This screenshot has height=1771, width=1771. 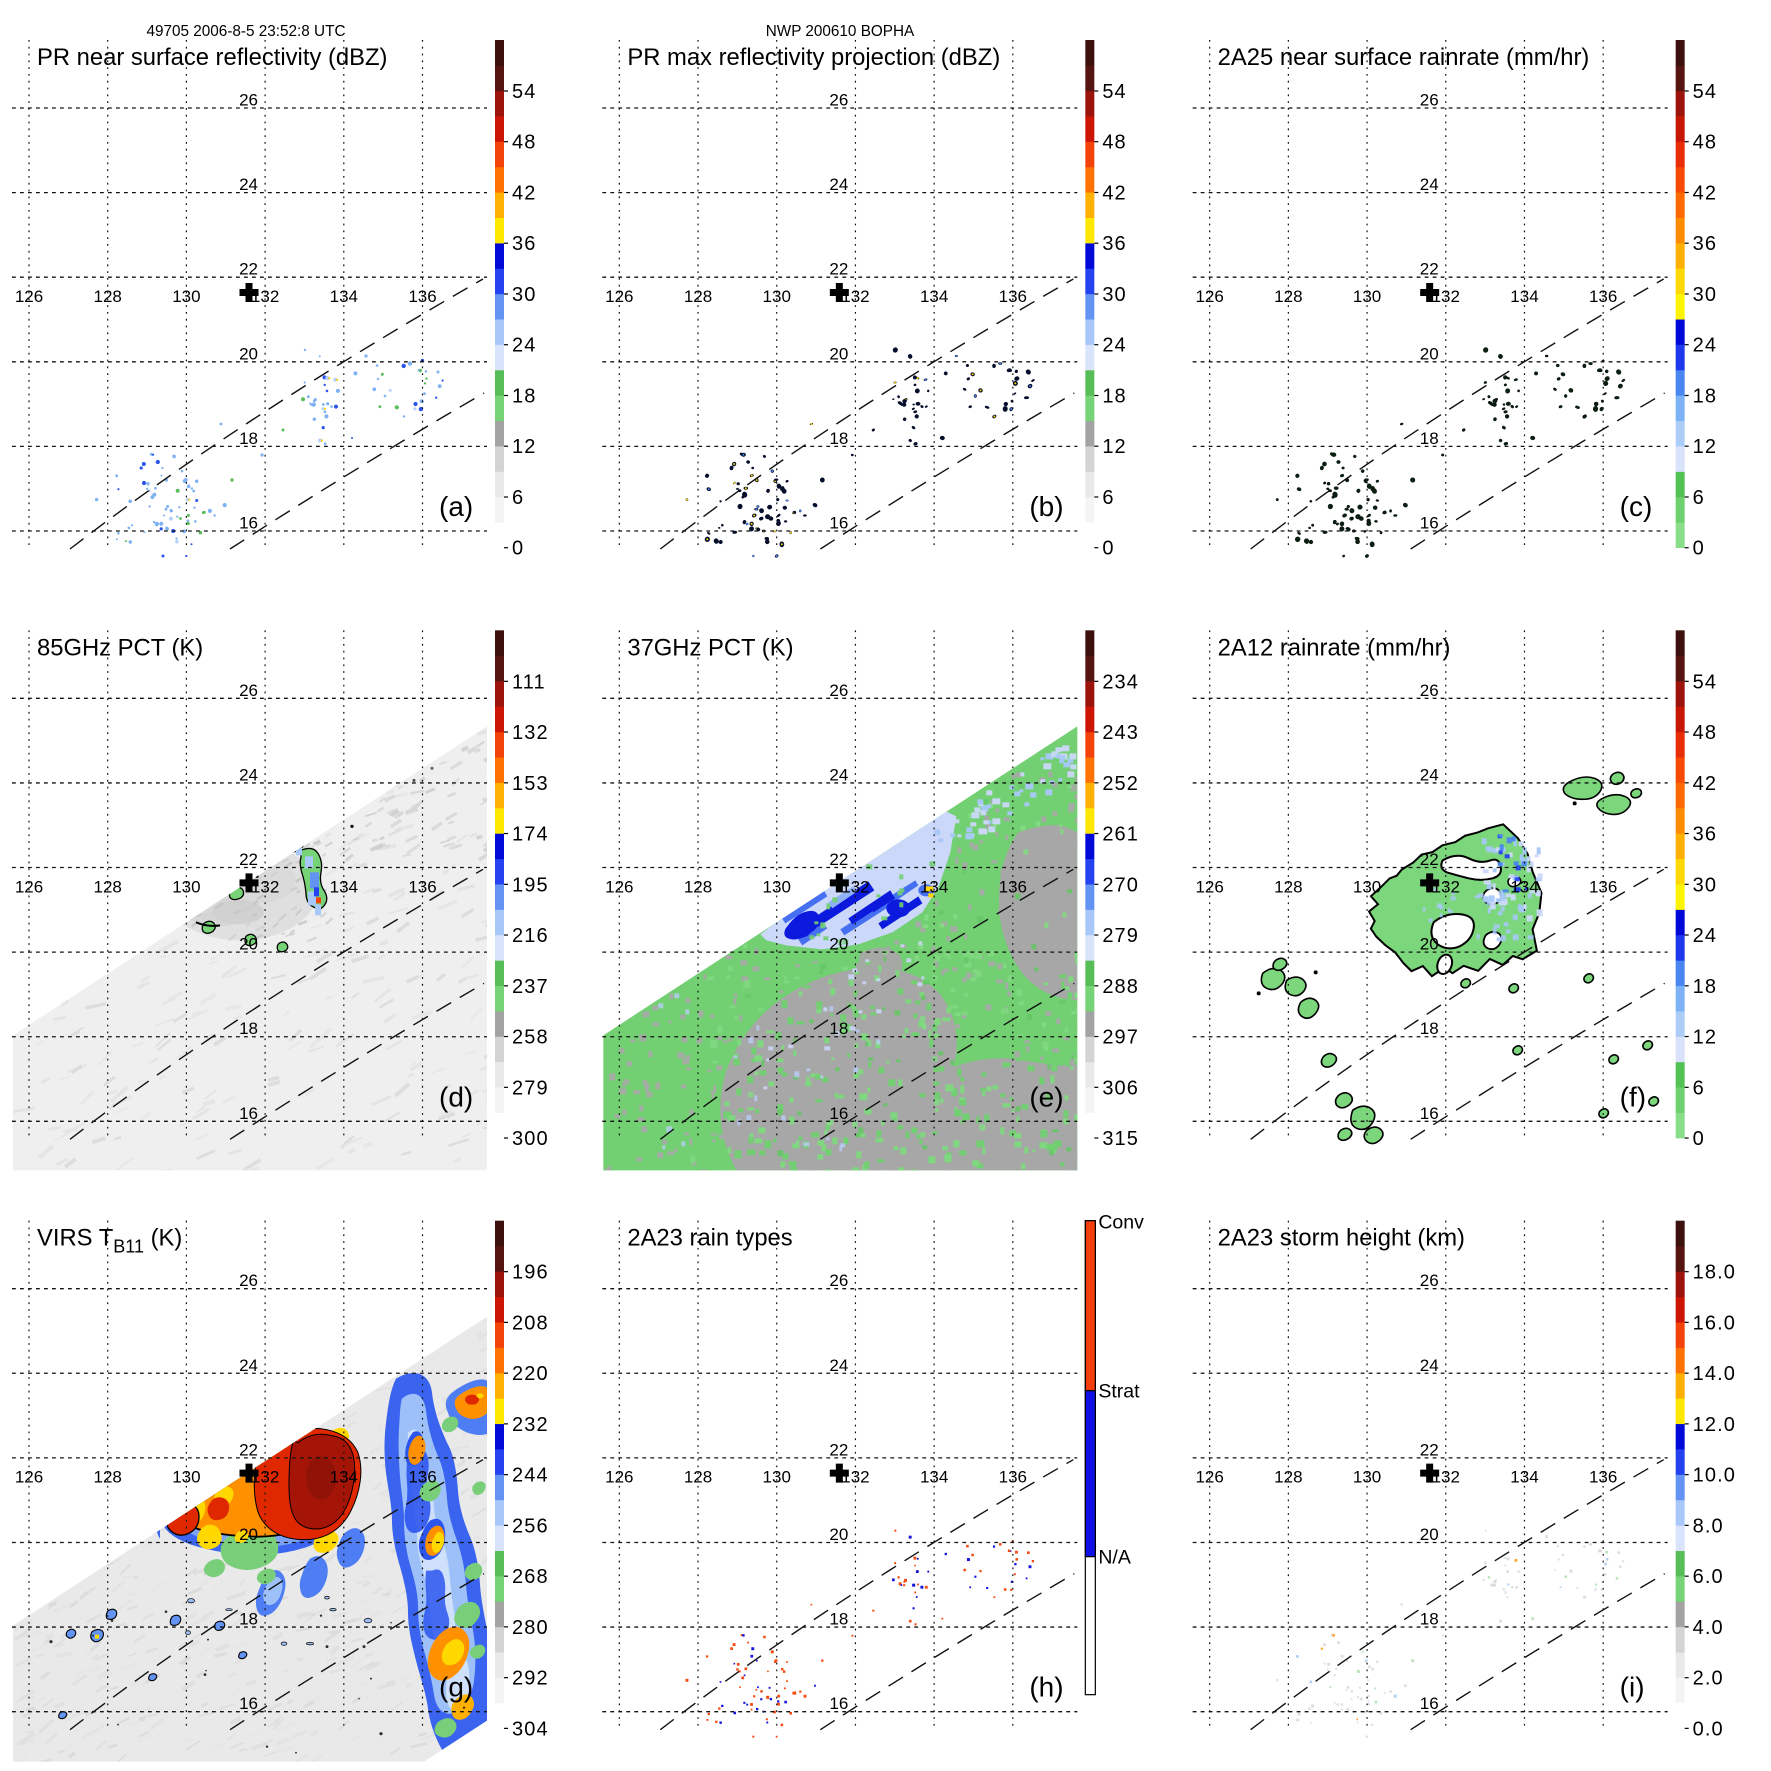 What do you see at coordinates (530, 1729) in the screenshot?
I see `svg-text: 304` at bounding box center [530, 1729].